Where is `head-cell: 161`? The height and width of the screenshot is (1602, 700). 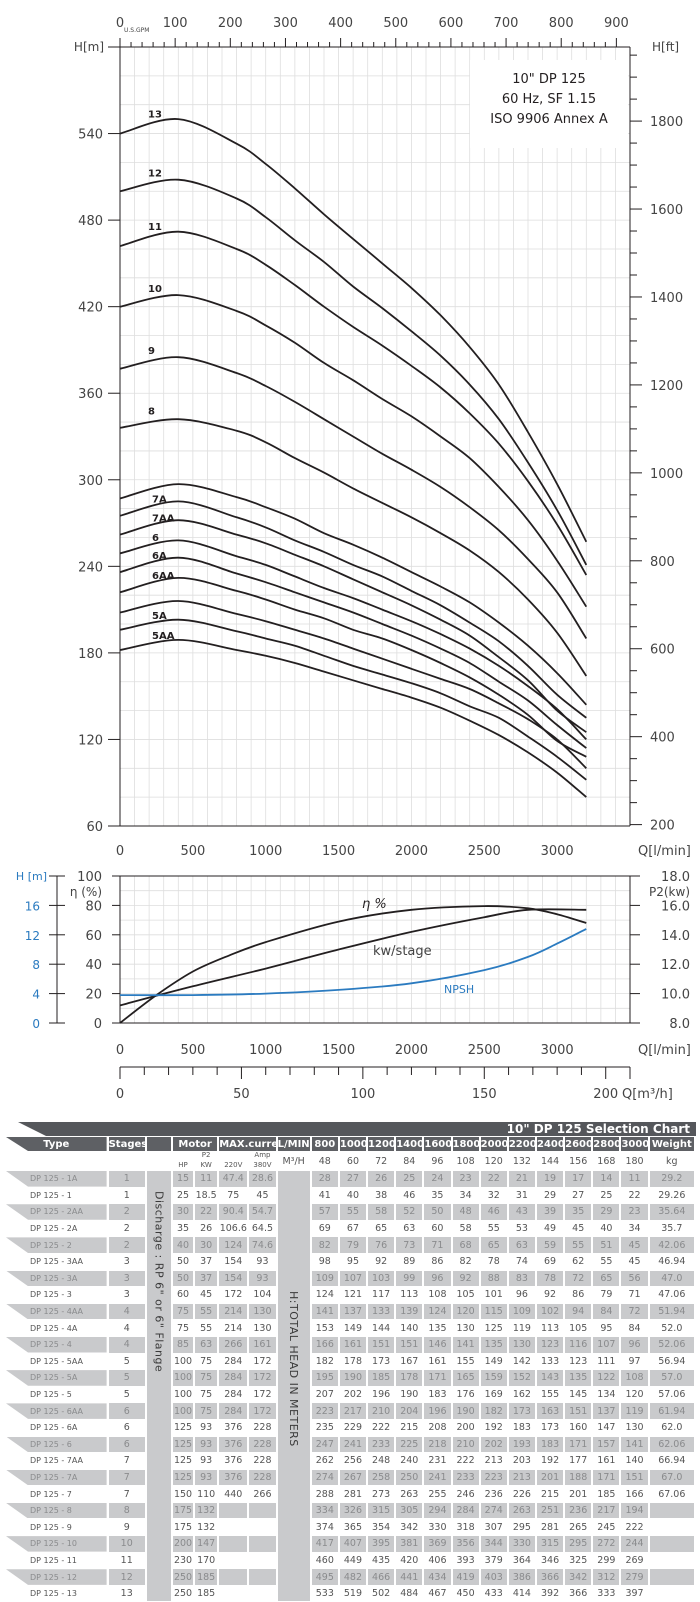 head-cell: 161 is located at coordinates (437, 1361).